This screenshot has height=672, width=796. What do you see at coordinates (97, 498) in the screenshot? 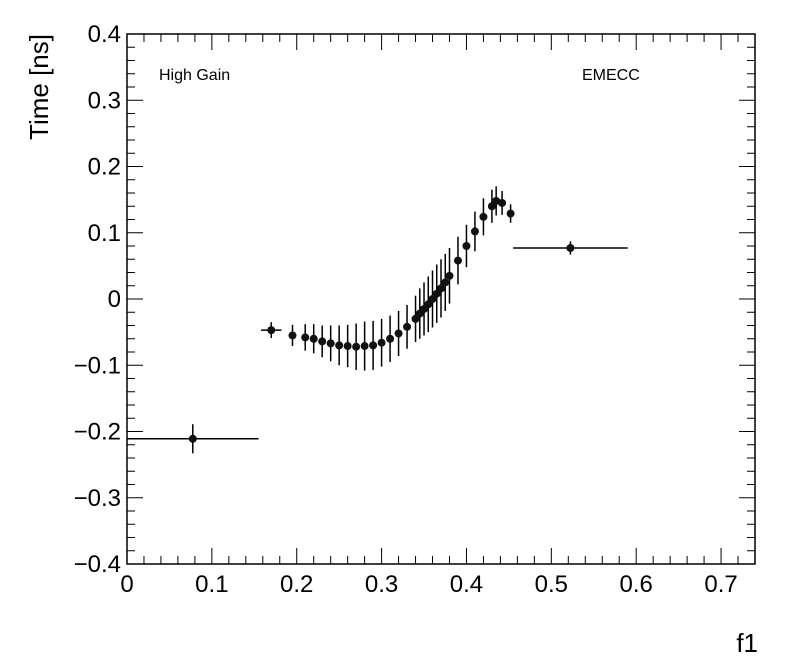
I see `y-tick-label: −0.3` at bounding box center [97, 498].